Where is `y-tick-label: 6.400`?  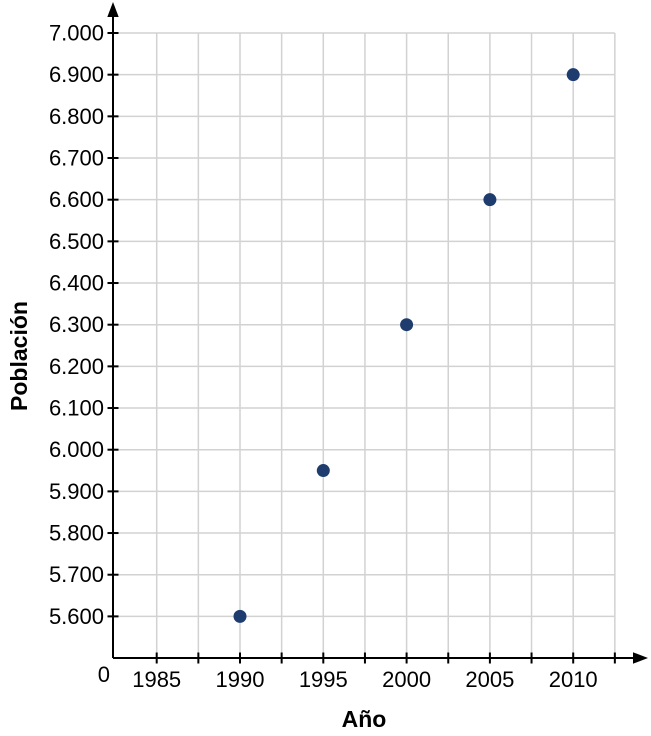 y-tick-label: 6.400 is located at coordinates (76, 283).